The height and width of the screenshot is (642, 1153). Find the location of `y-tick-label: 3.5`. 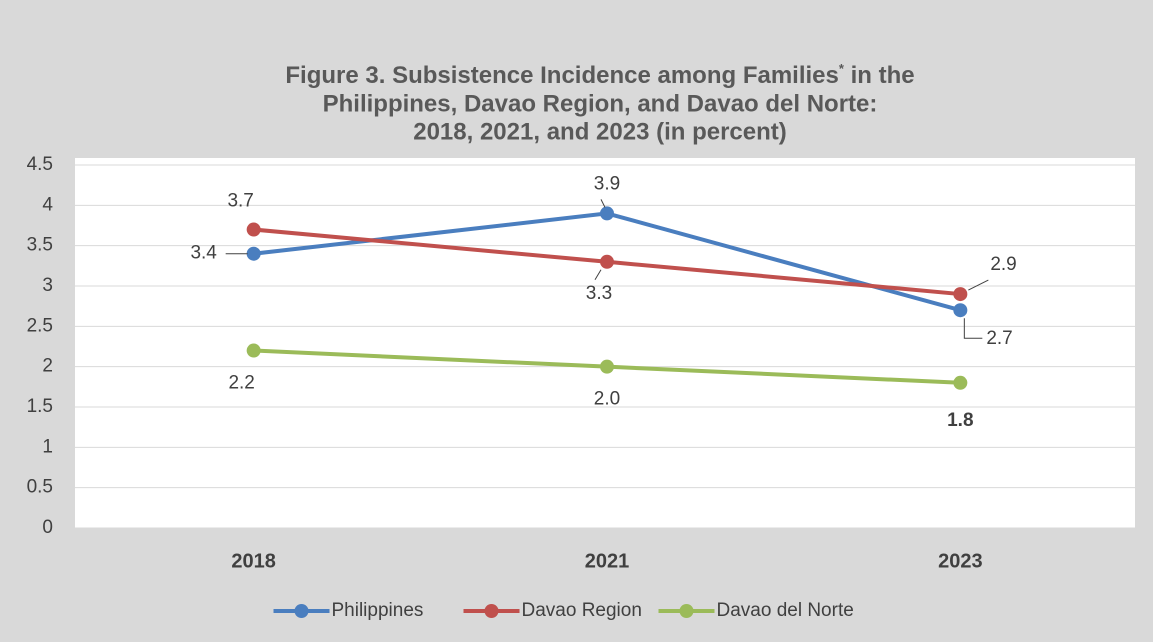

y-tick-label: 3.5 is located at coordinates (40, 245).